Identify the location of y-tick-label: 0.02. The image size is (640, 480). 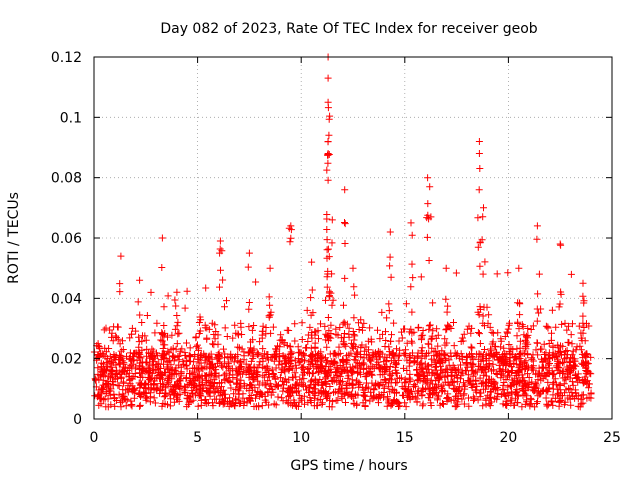
(66, 360).